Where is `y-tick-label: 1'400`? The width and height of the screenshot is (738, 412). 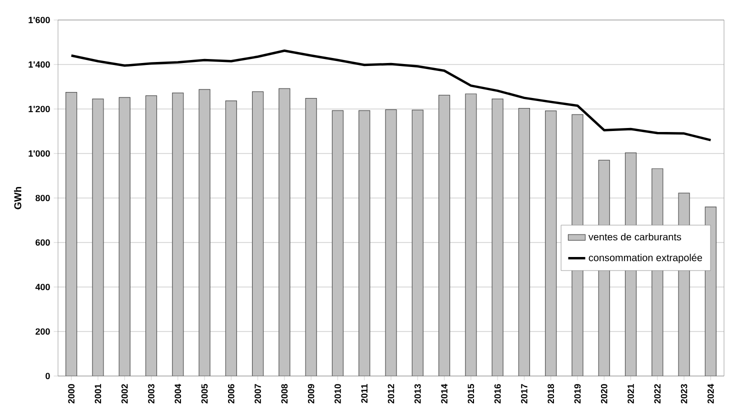 y-tick-label: 1'400 is located at coordinates (39, 64).